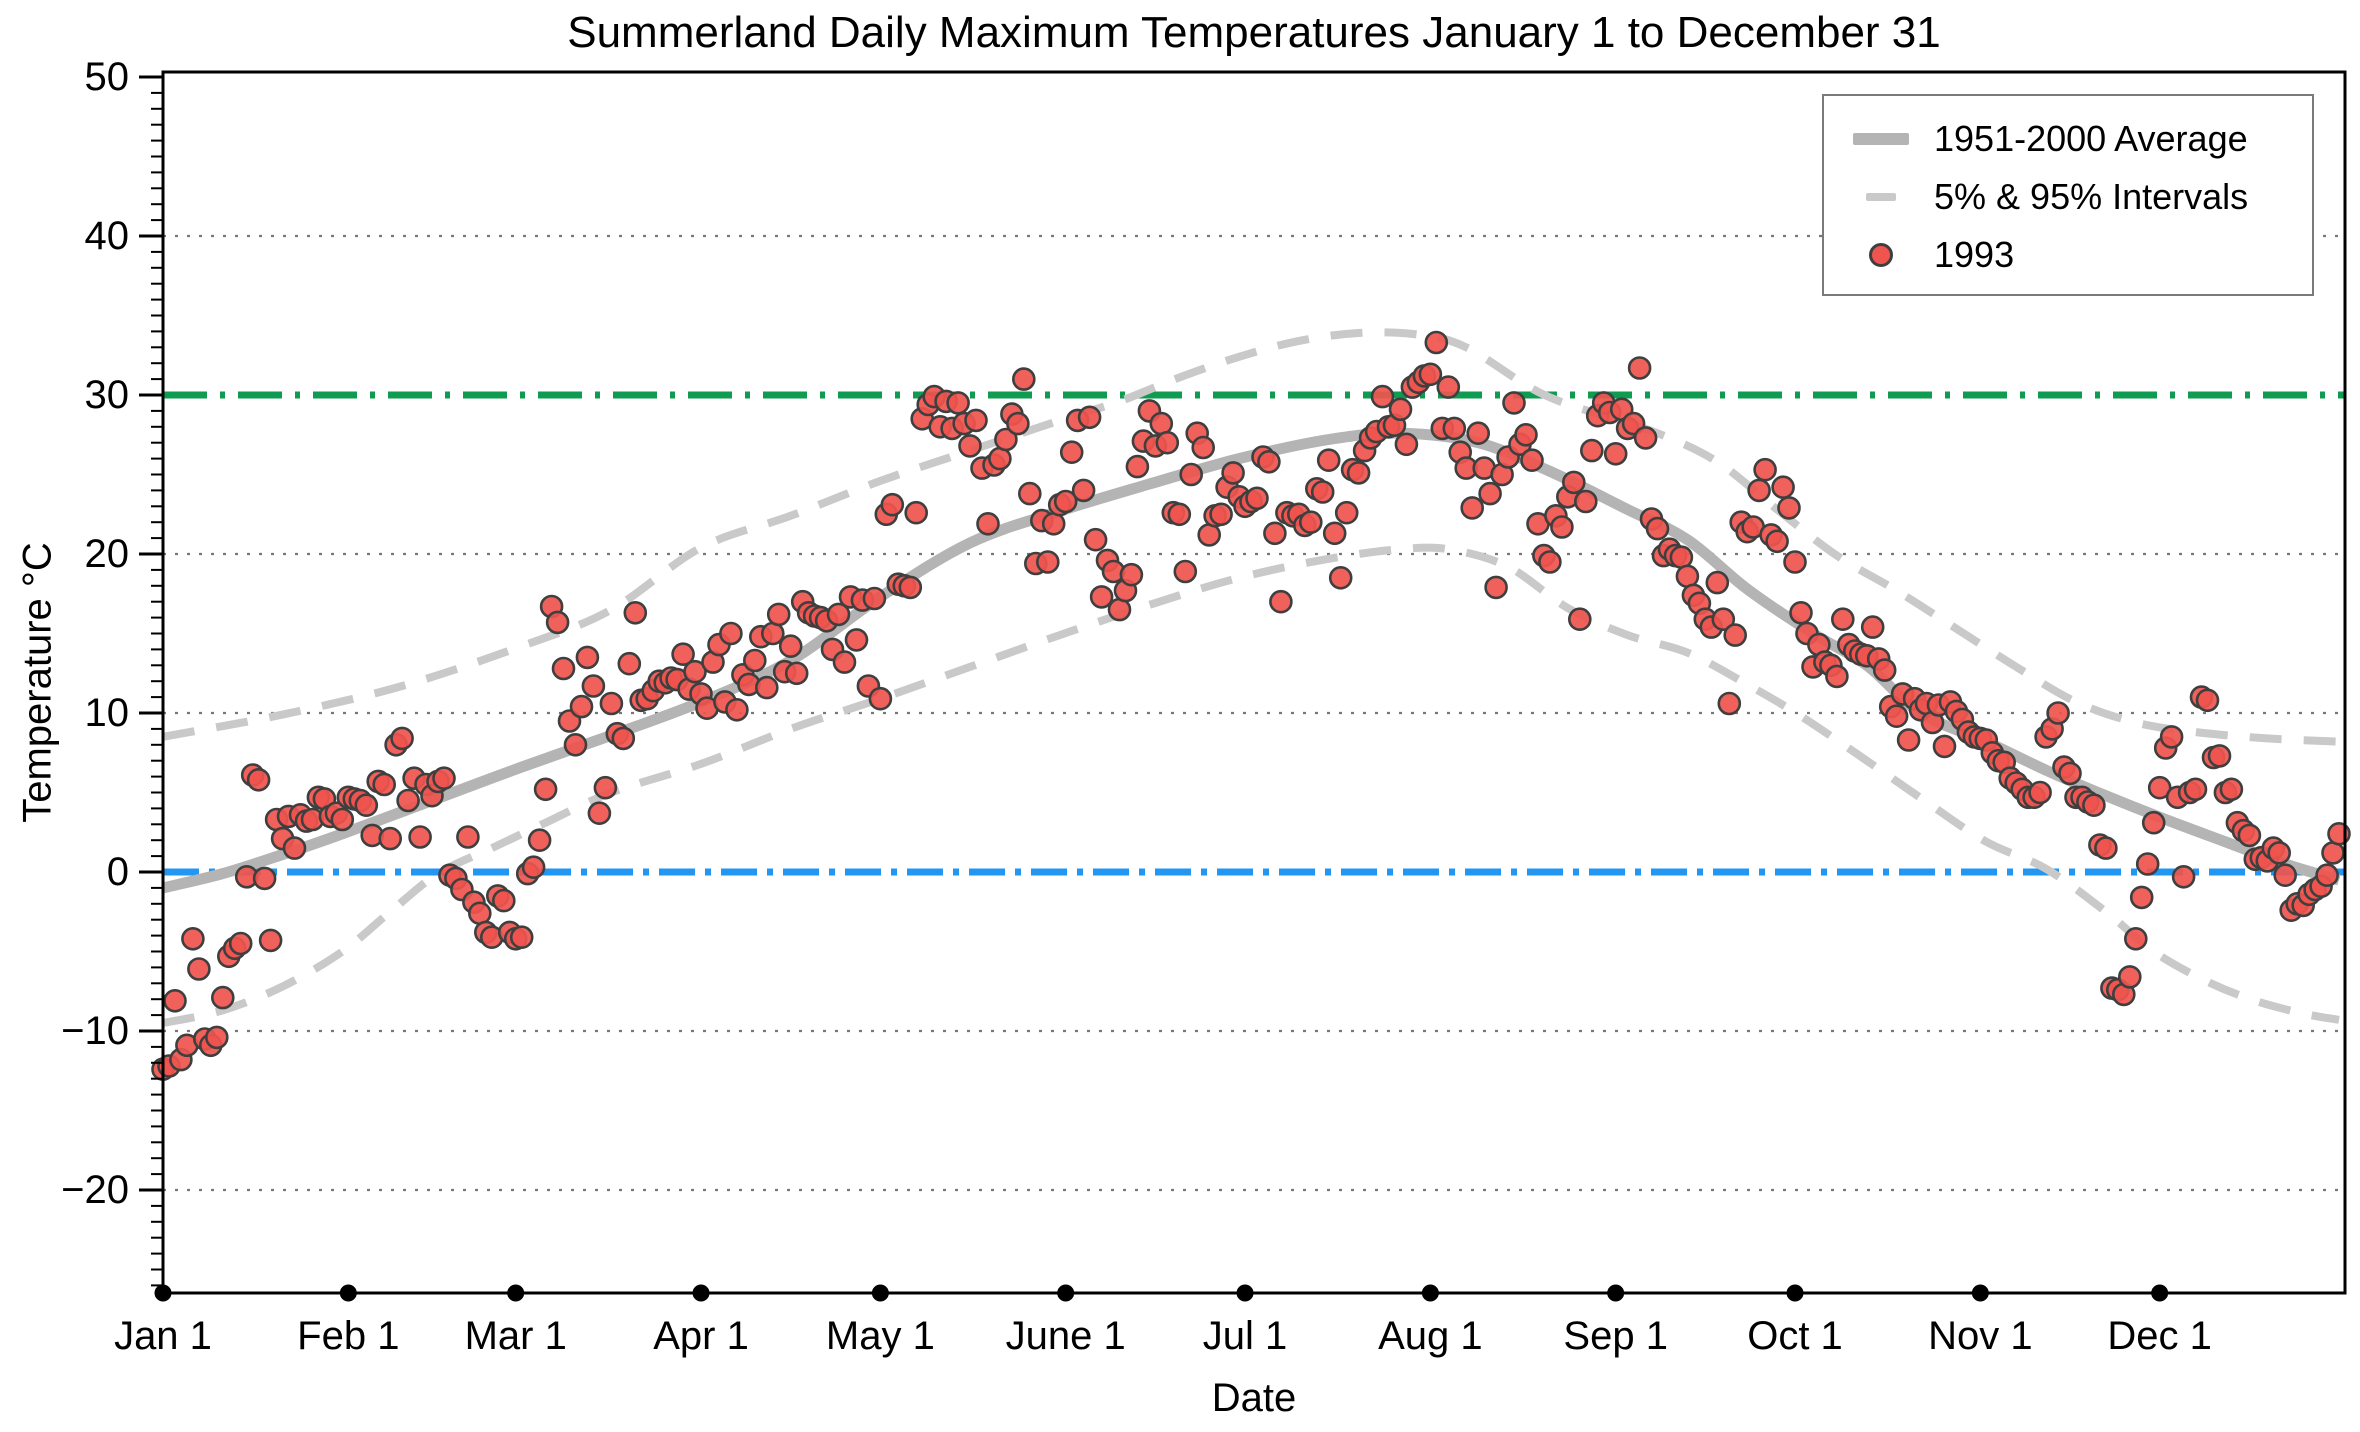  What do you see at coordinates (1881, 139) in the screenshot?
I see `average-line-swatch` at bounding box center [1881, 139].